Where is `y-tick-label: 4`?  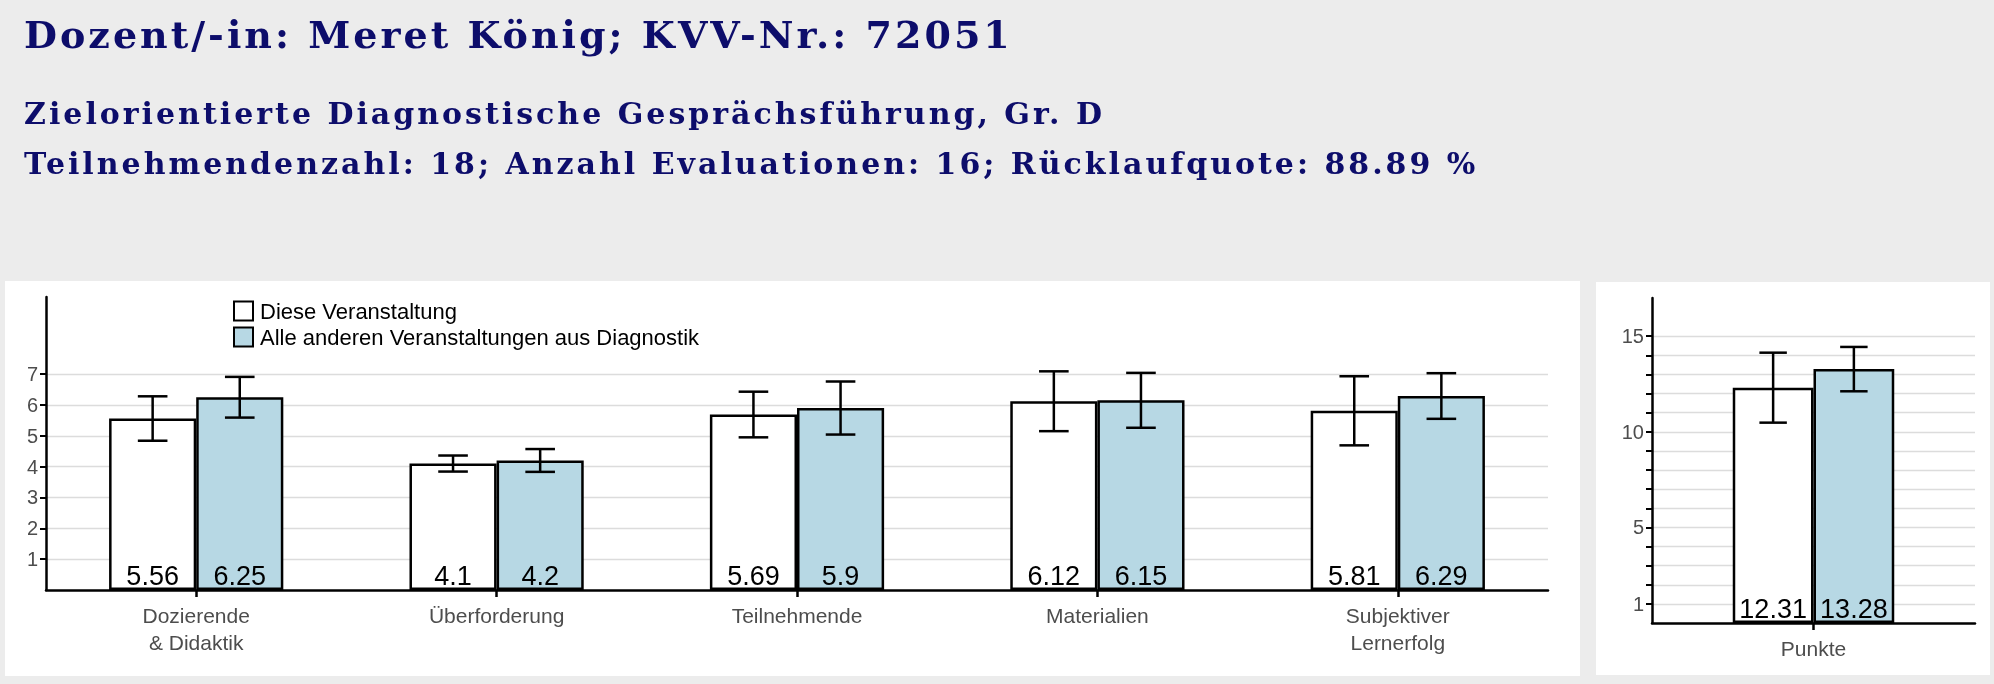 y-tick-label: 4 is located at coordinates (32, 466).